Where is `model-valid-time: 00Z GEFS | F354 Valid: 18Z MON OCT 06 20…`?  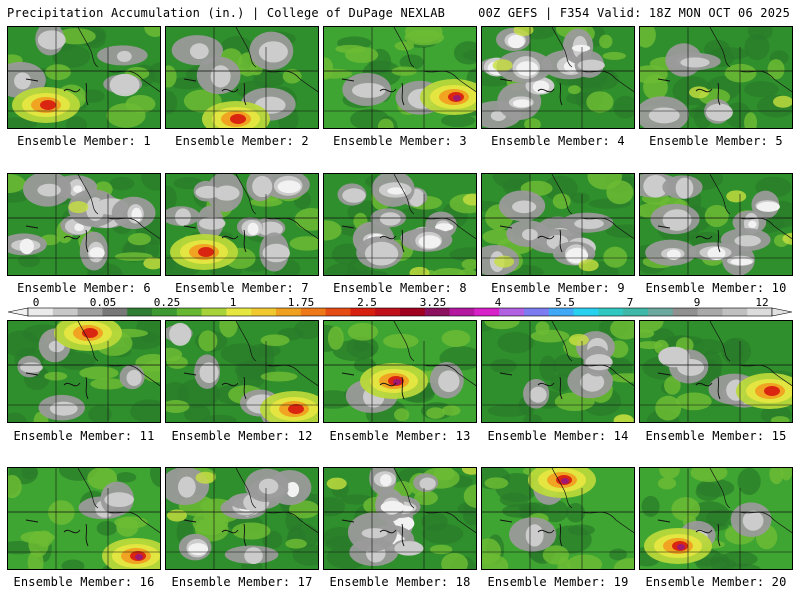
model-valid-time: 00Z GEFS | F354 Valid: 18Z MON OCT 06 20… is located at coordinates (634, 13).